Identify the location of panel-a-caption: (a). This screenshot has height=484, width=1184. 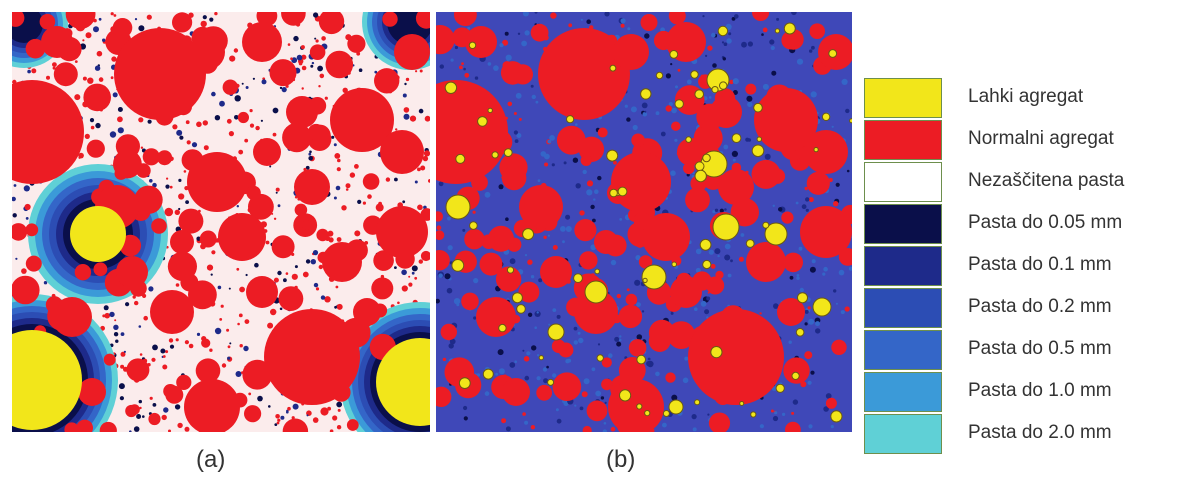
(211, 459).